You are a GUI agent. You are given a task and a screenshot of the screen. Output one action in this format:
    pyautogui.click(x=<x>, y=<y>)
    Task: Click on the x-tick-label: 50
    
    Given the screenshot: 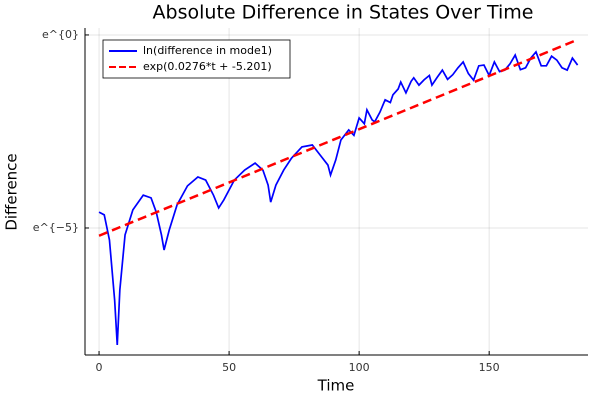 What is the action you would take?
    pyautogui.click(x=229, y=367)
    